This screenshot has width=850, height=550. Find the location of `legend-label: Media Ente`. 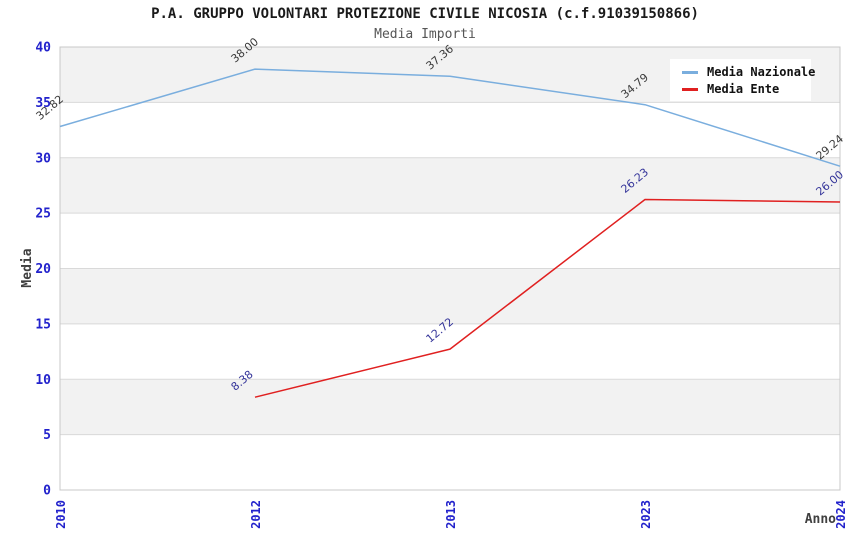

legend-label: Media Ente is located at coordinates (743, 89).